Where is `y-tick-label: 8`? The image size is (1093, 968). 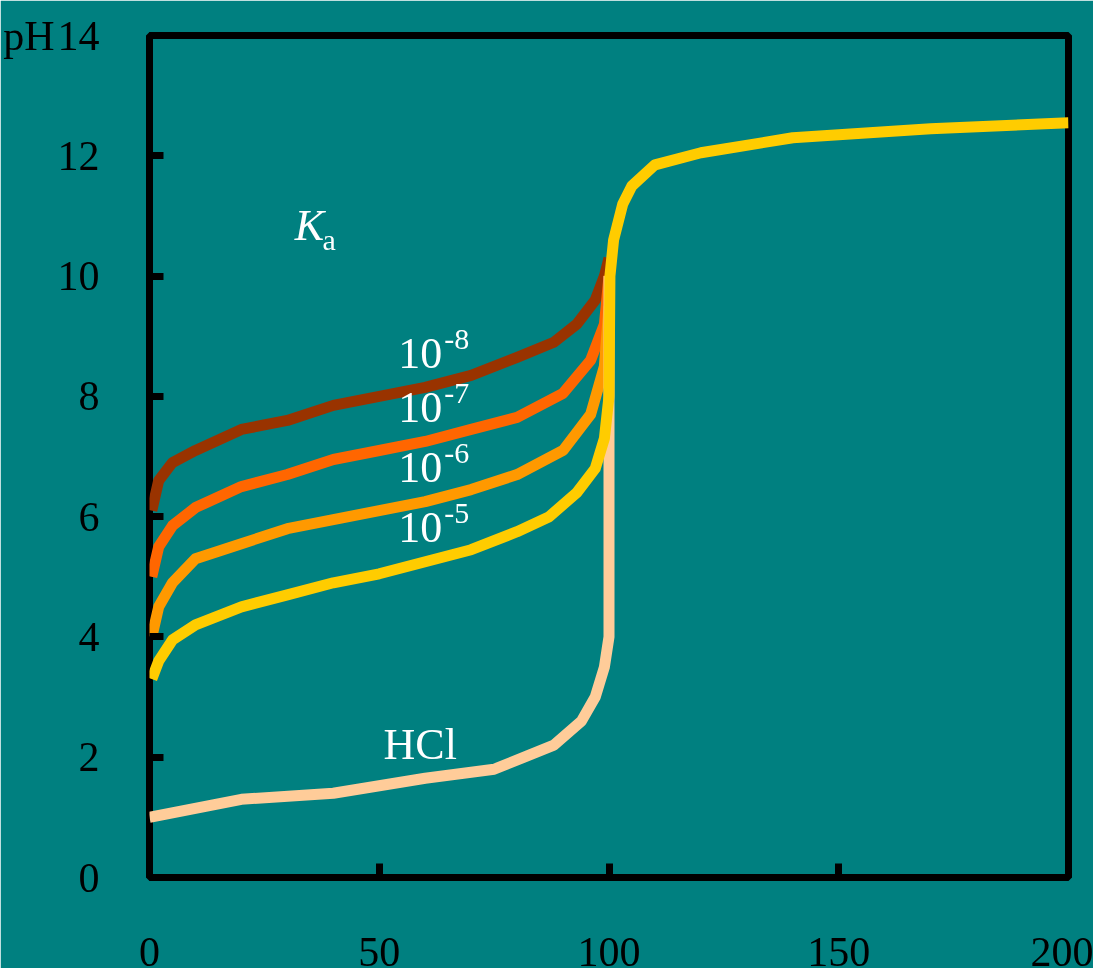
y-tick-label: 8 is located at coordinates (89, 396).